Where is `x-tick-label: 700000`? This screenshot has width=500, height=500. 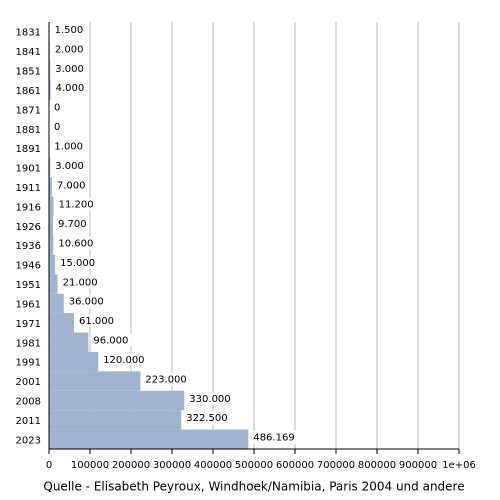 x-tick-label: 700000 is located at coordinates (336, 465).